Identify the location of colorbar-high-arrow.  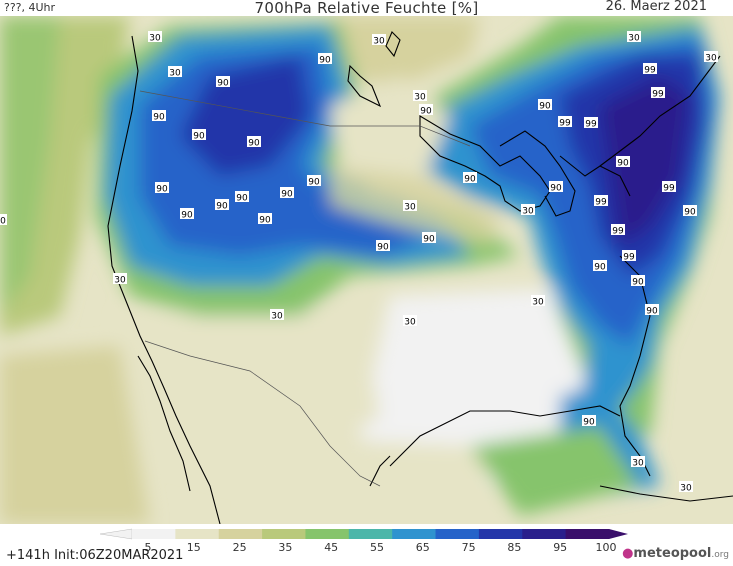
(618, 534).